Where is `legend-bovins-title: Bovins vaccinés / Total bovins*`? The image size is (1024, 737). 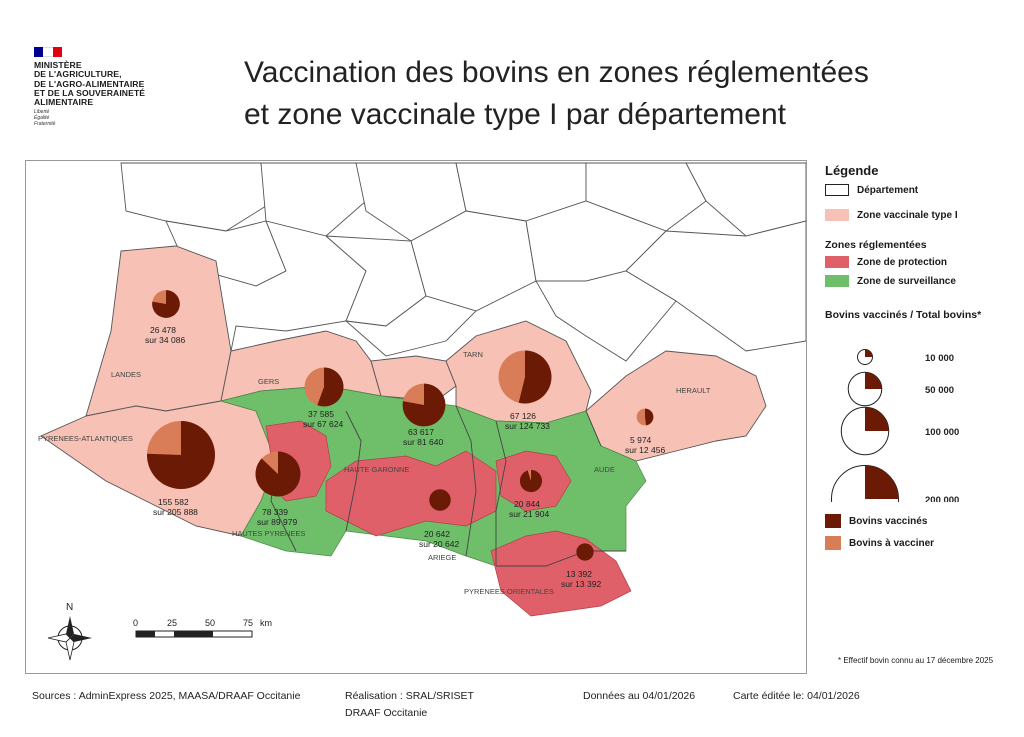
legend-bovins-title: Bovins vaccinés / Total bovins* is located at coordinates (903, 315).